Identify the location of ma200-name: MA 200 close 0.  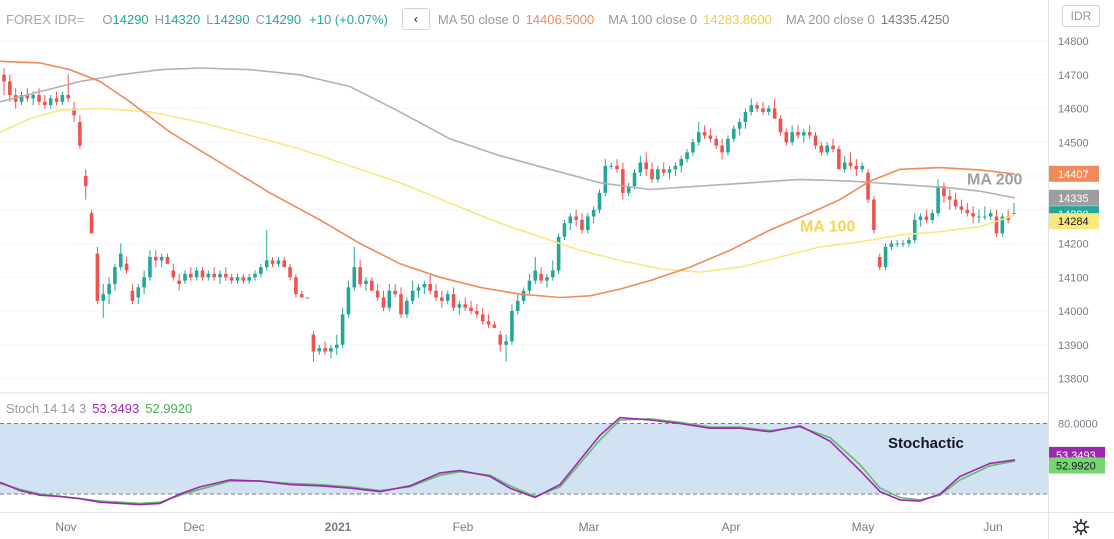
(830, 19).